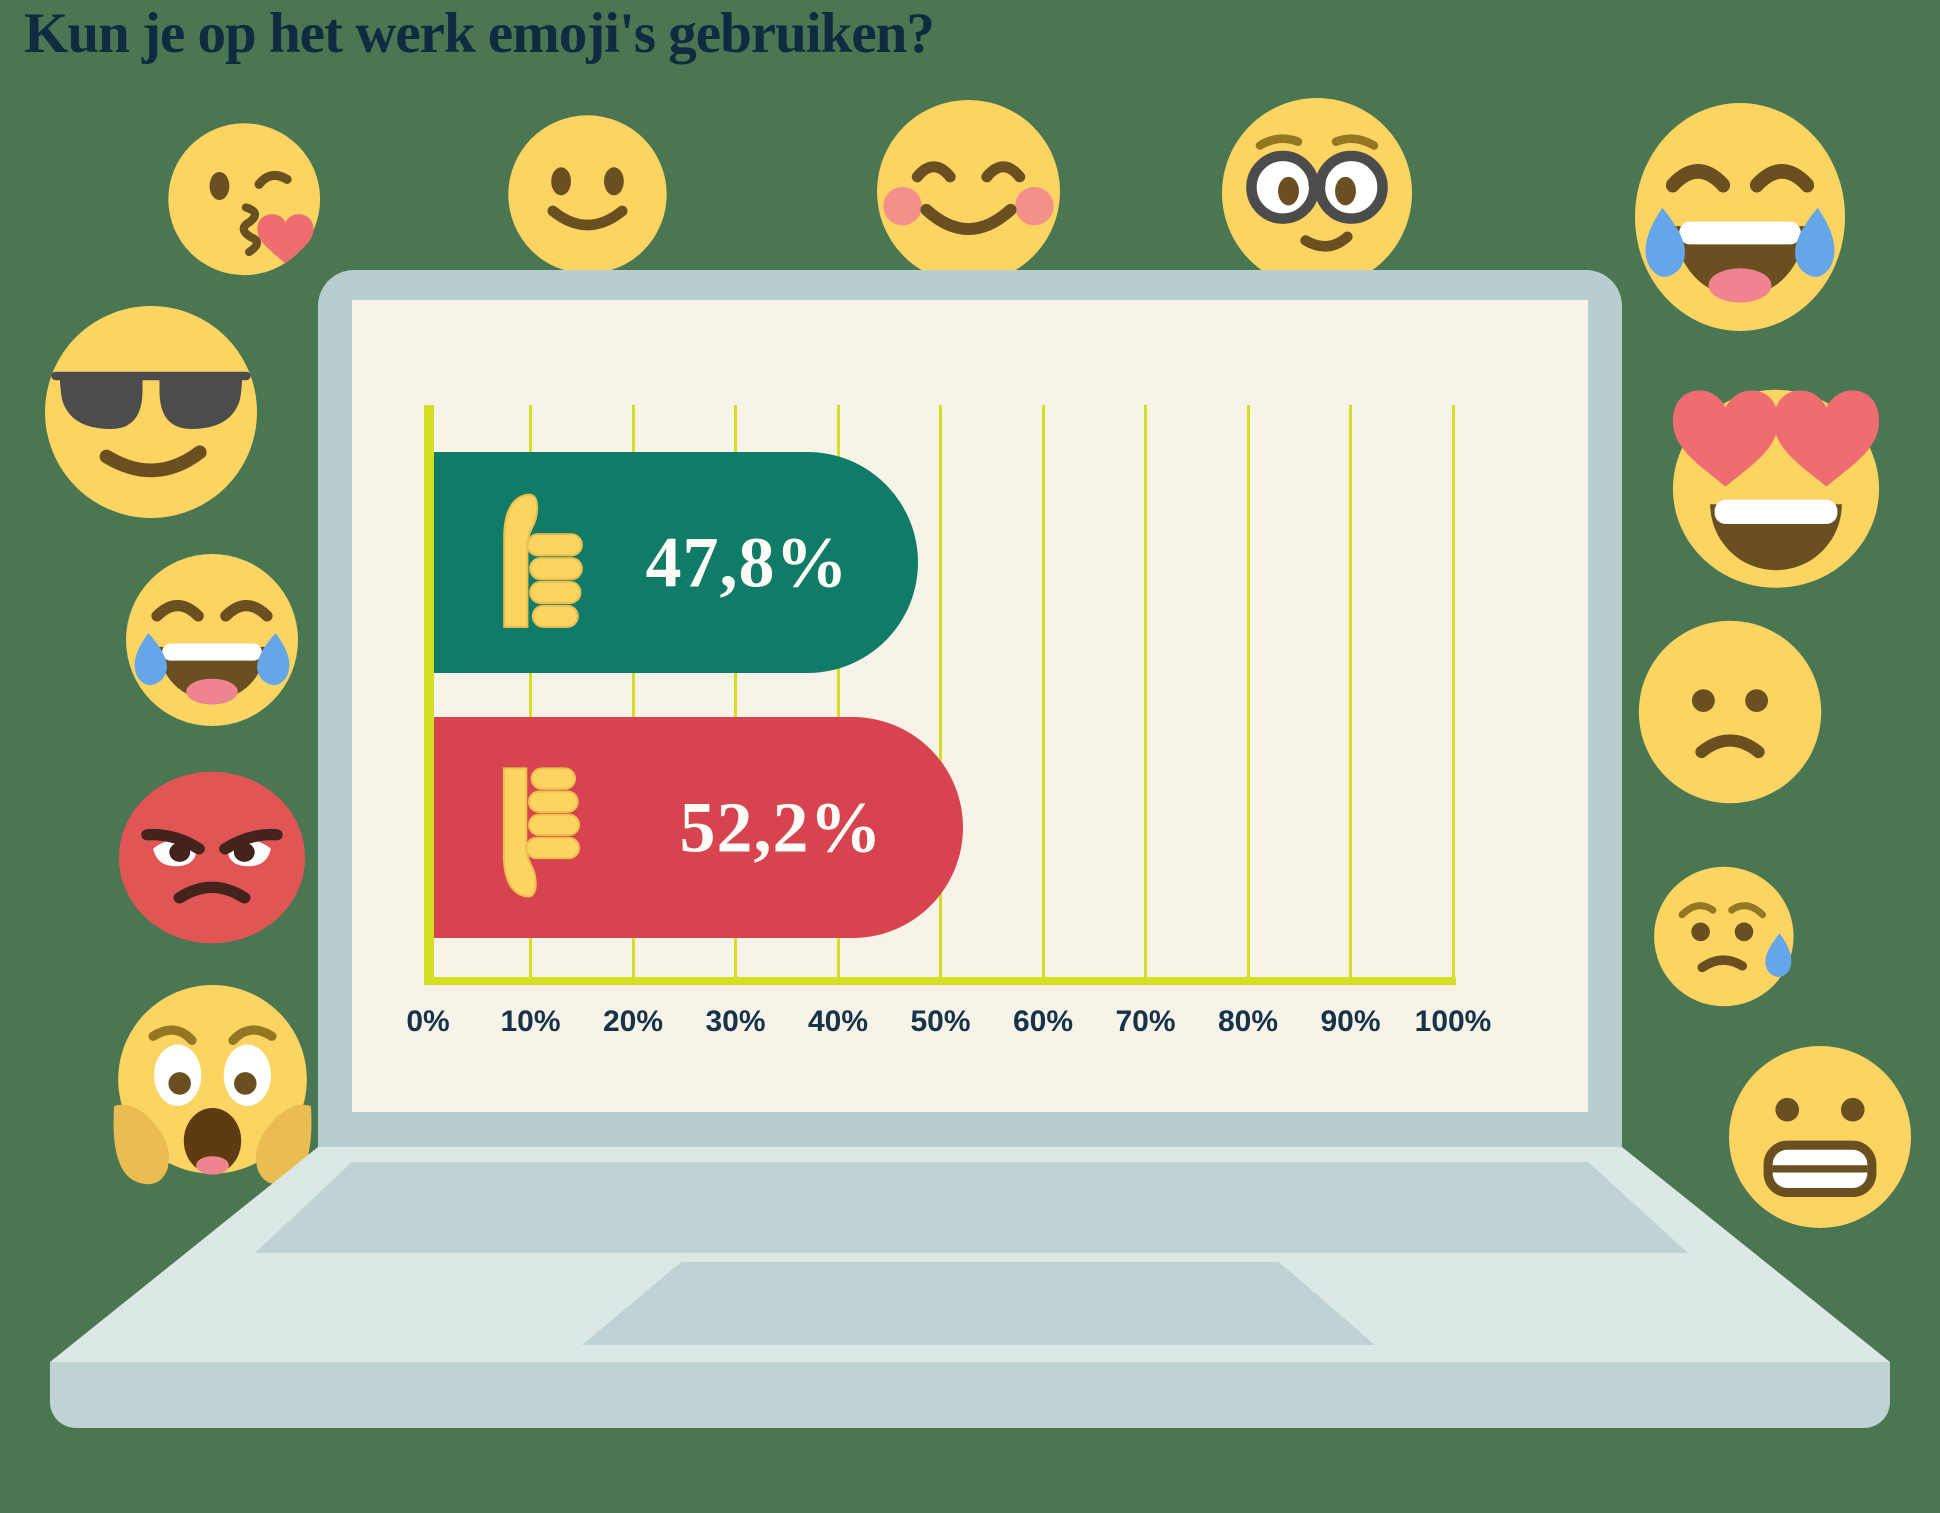 Image resolution: width=1940 pixels, height=1513 pixels. I want to click on nerd-glasses-emoji-icon, so click(1317, 193).